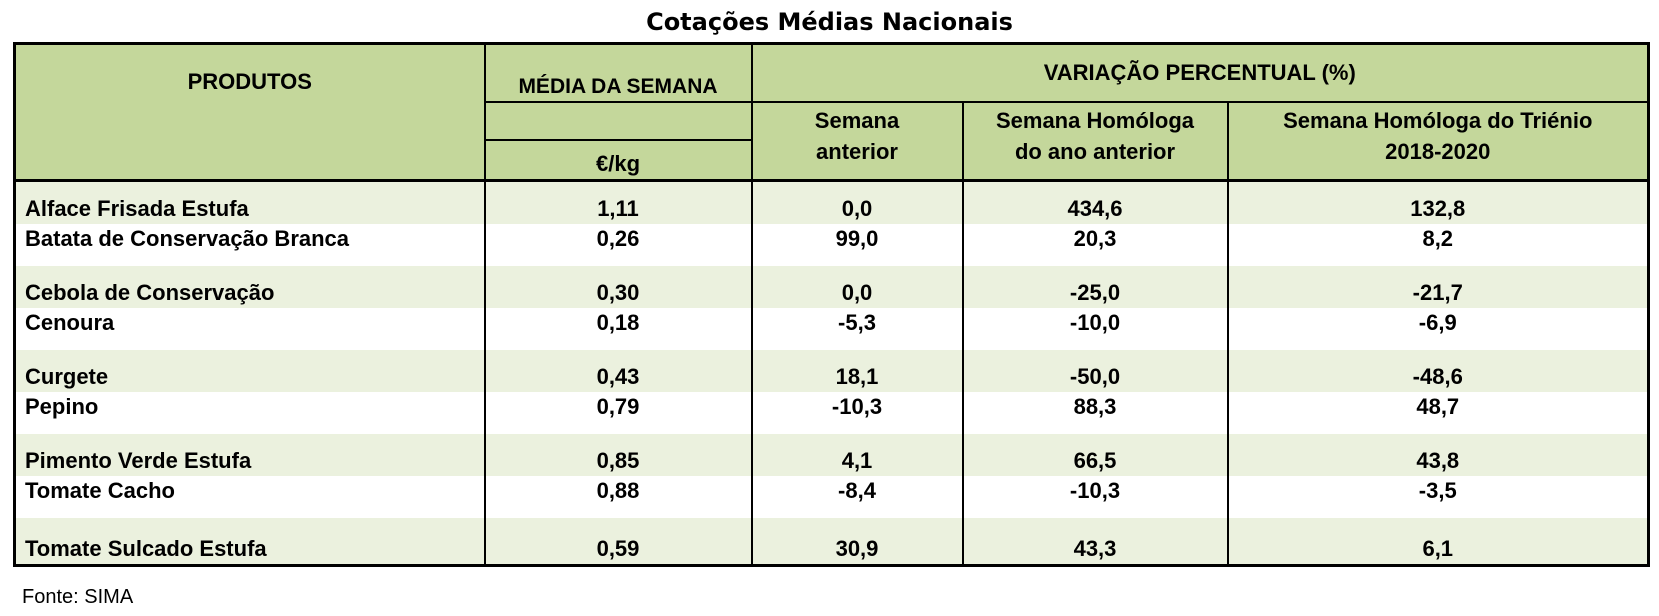  Describe the element at coordinates (618, 287) in the screenshot. I see `media-value: 0,30` at that location.